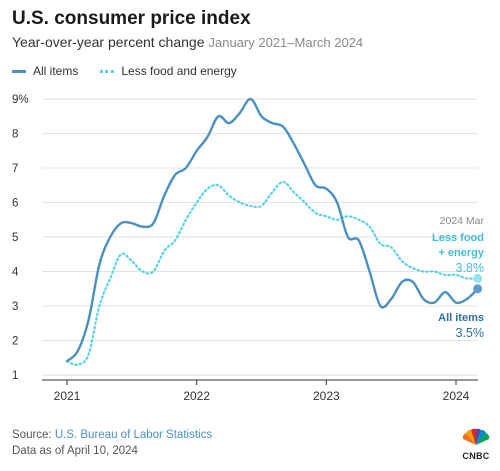 The height and width of the screenshot is (471, 500). Describe the element at coordinates (461, 318) in the screenshot. I see `annotation-all-label: All items` at that location.